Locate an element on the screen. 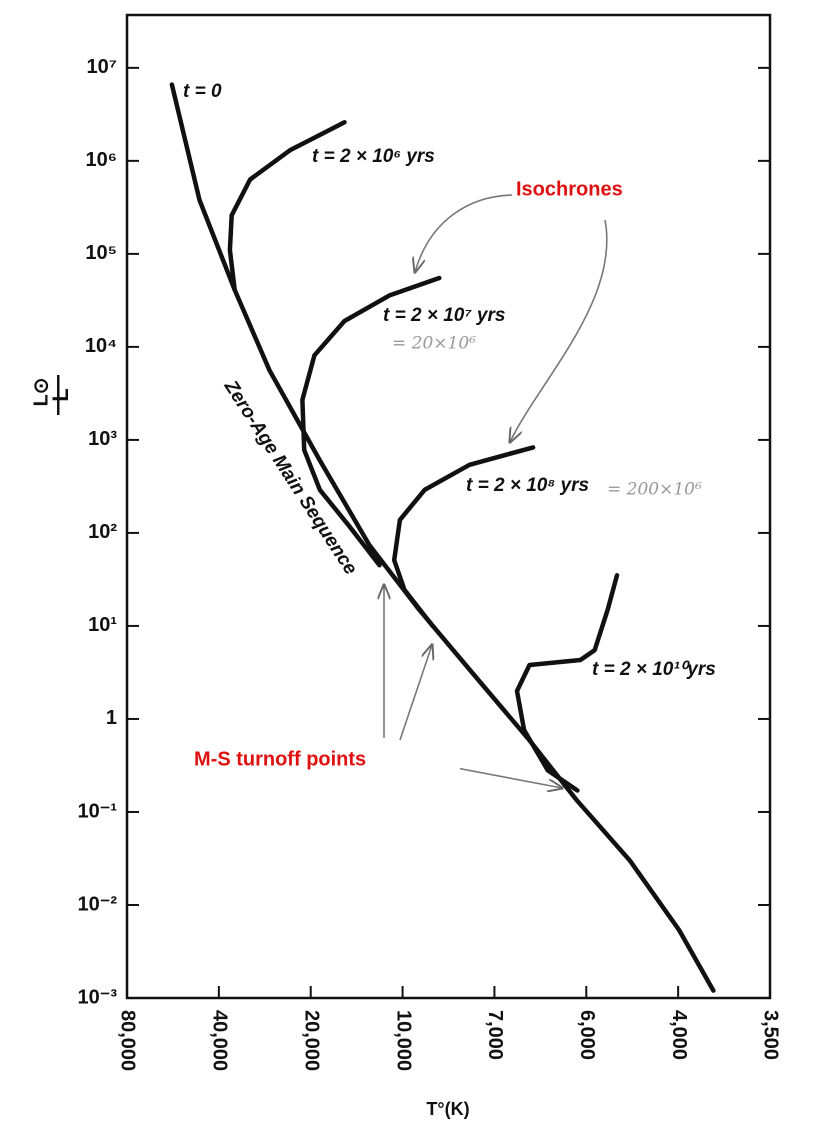 This screenshot has width=816, height=1135. y-tick-label: 10⁵ is located at coordinates (101, 253).